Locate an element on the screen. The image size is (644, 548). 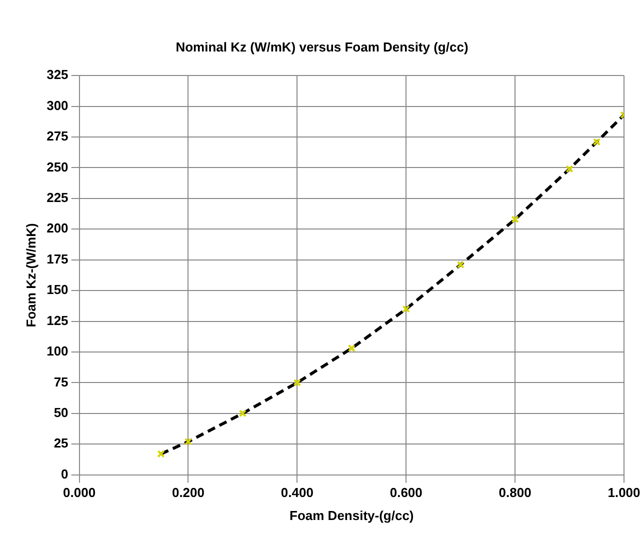
x-tick-label: 0.400 is located at coordinates (297, 492).